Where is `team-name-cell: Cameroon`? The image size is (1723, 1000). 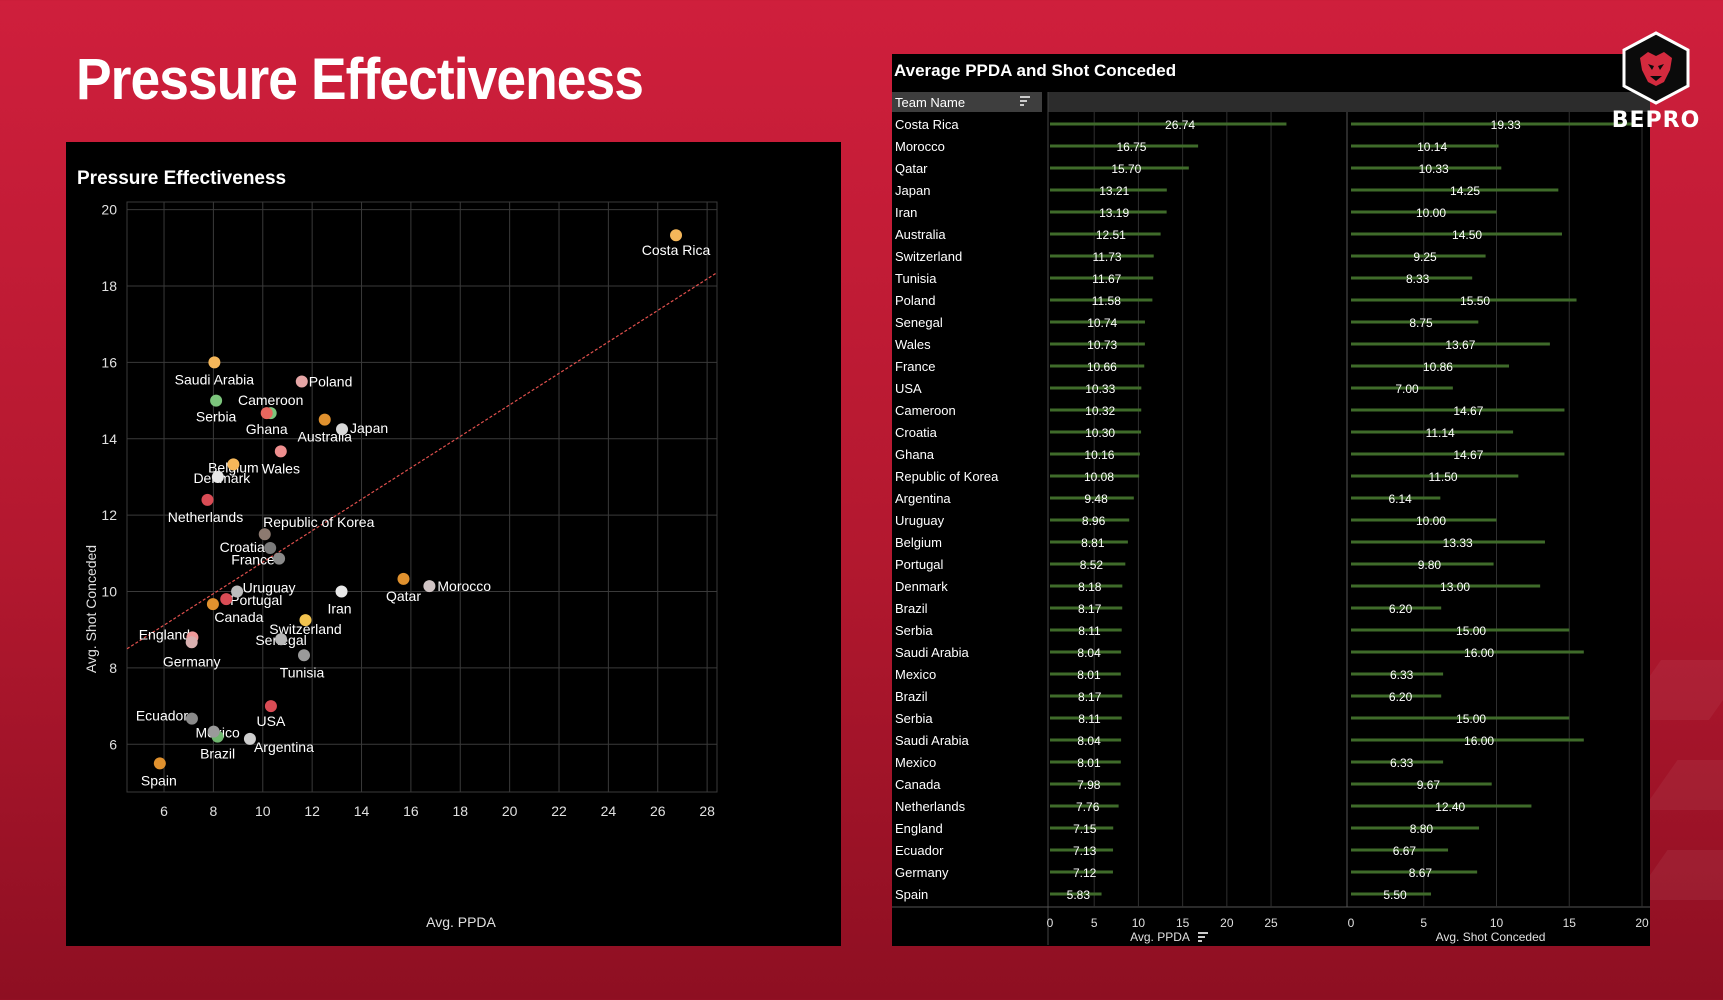 team-name-cell: Cameroon is located at coordinates (925, 410).